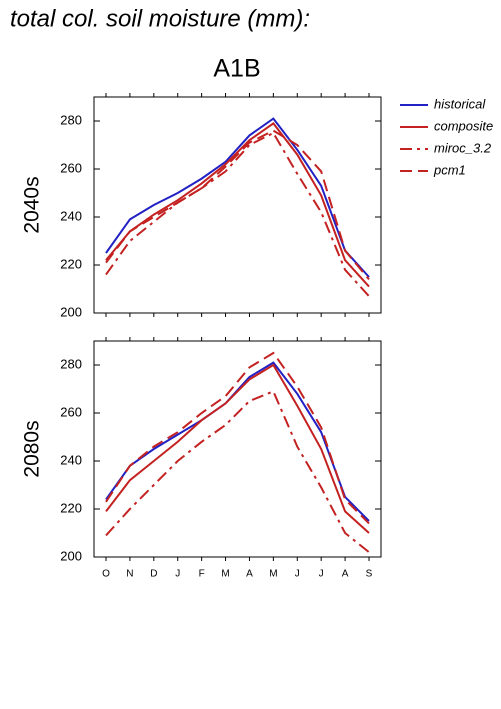  I want to click on x-tick-label: D, so click(153, 574).